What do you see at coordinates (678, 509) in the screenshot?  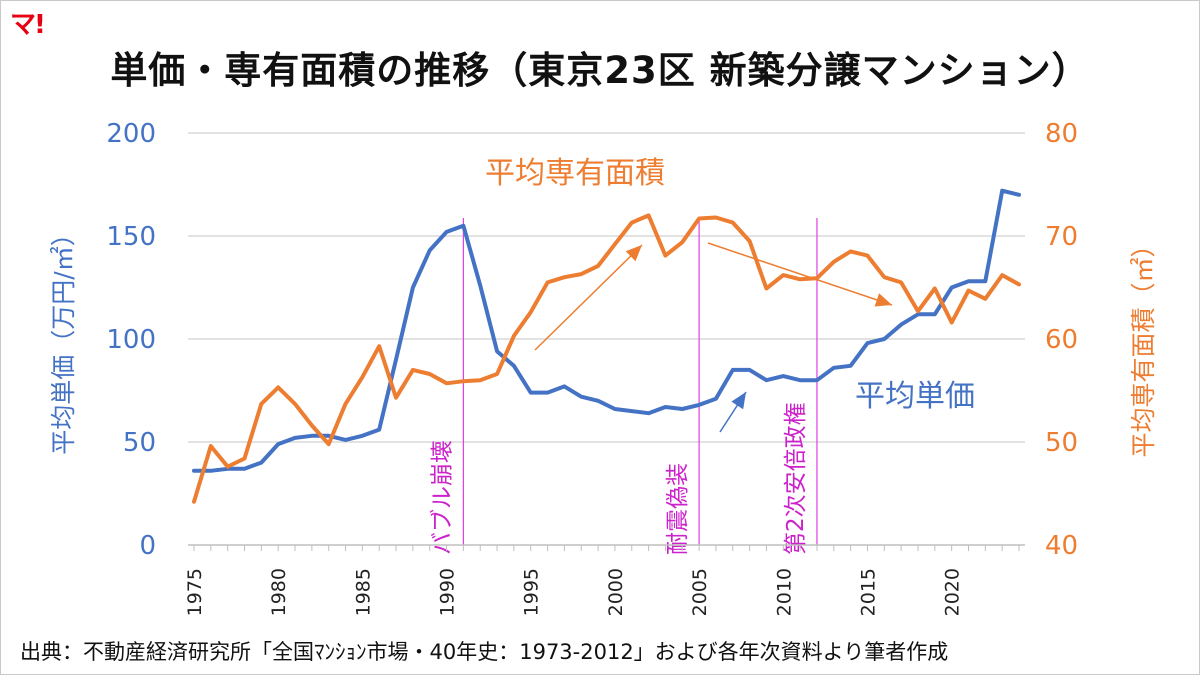 I see `event-label: 耐震偽装` at bounding box center [678, 509].